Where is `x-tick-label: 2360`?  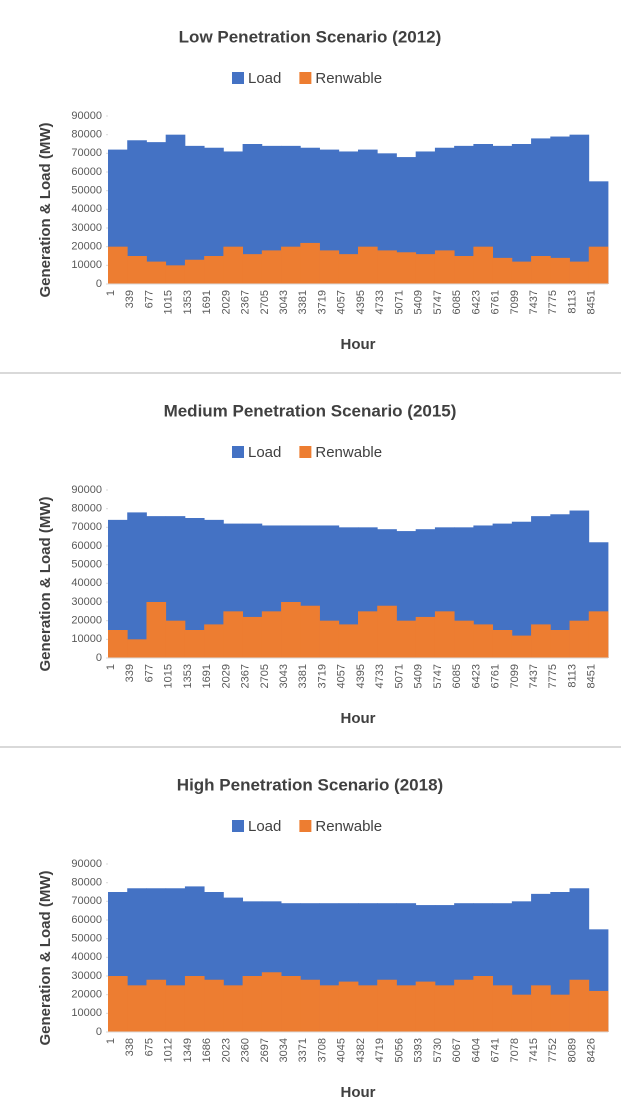
x-tick-label: 2360 is located at coordinates (246, 1050).